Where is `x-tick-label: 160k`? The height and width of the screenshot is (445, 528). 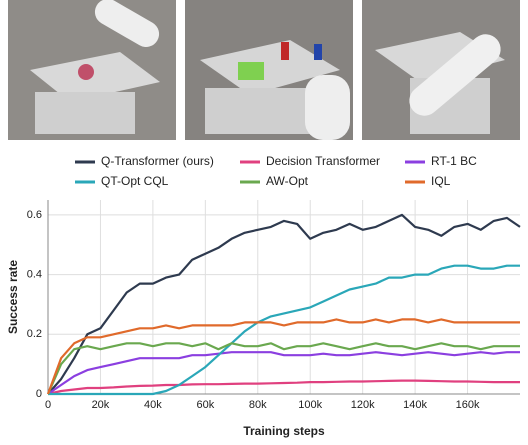
x-tick-label: 160k is located at coordinates (468, 405).